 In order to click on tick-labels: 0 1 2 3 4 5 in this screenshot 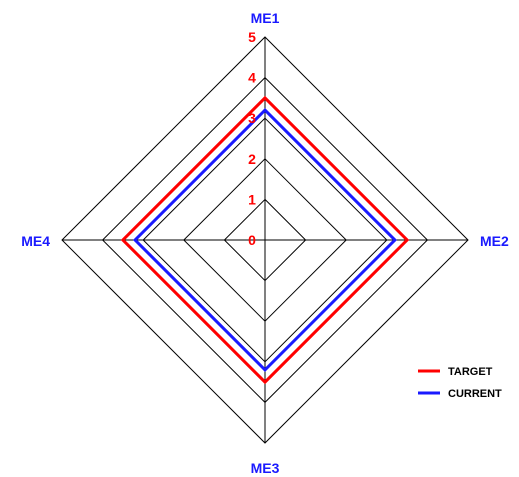, I will do `click(252, 138)`.